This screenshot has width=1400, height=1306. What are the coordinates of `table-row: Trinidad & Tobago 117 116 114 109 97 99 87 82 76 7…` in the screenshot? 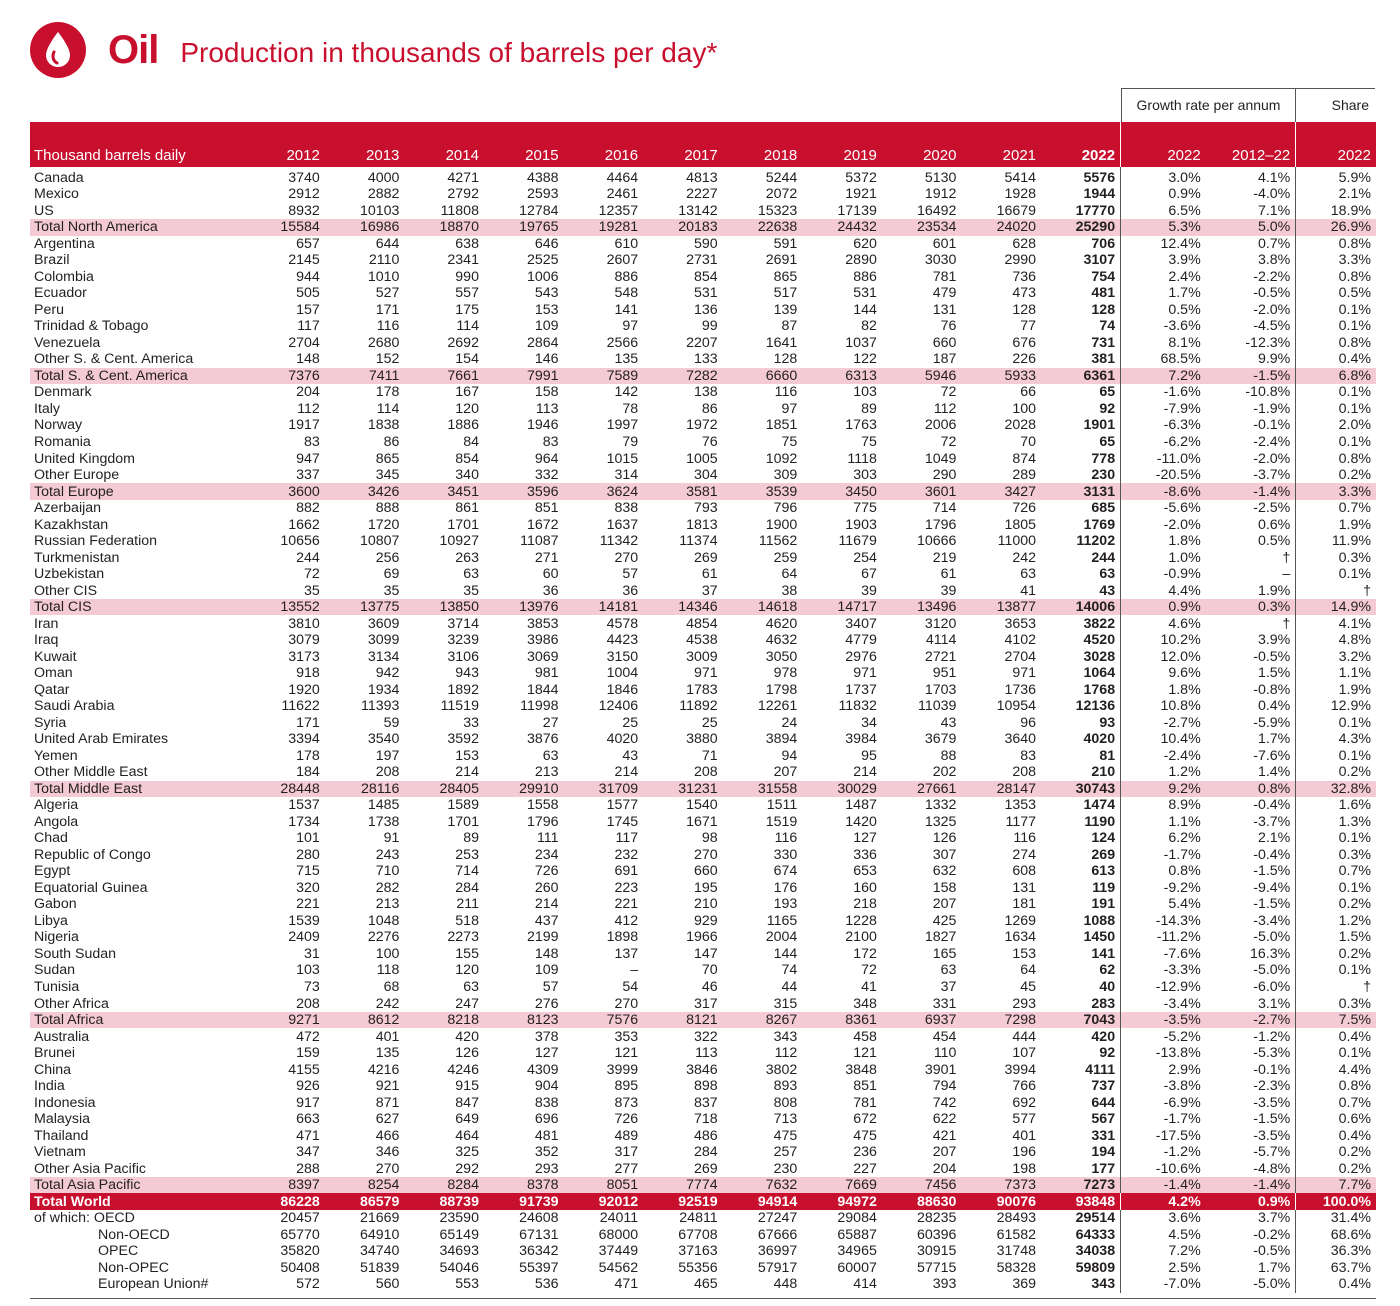 It's located at (703, 326).